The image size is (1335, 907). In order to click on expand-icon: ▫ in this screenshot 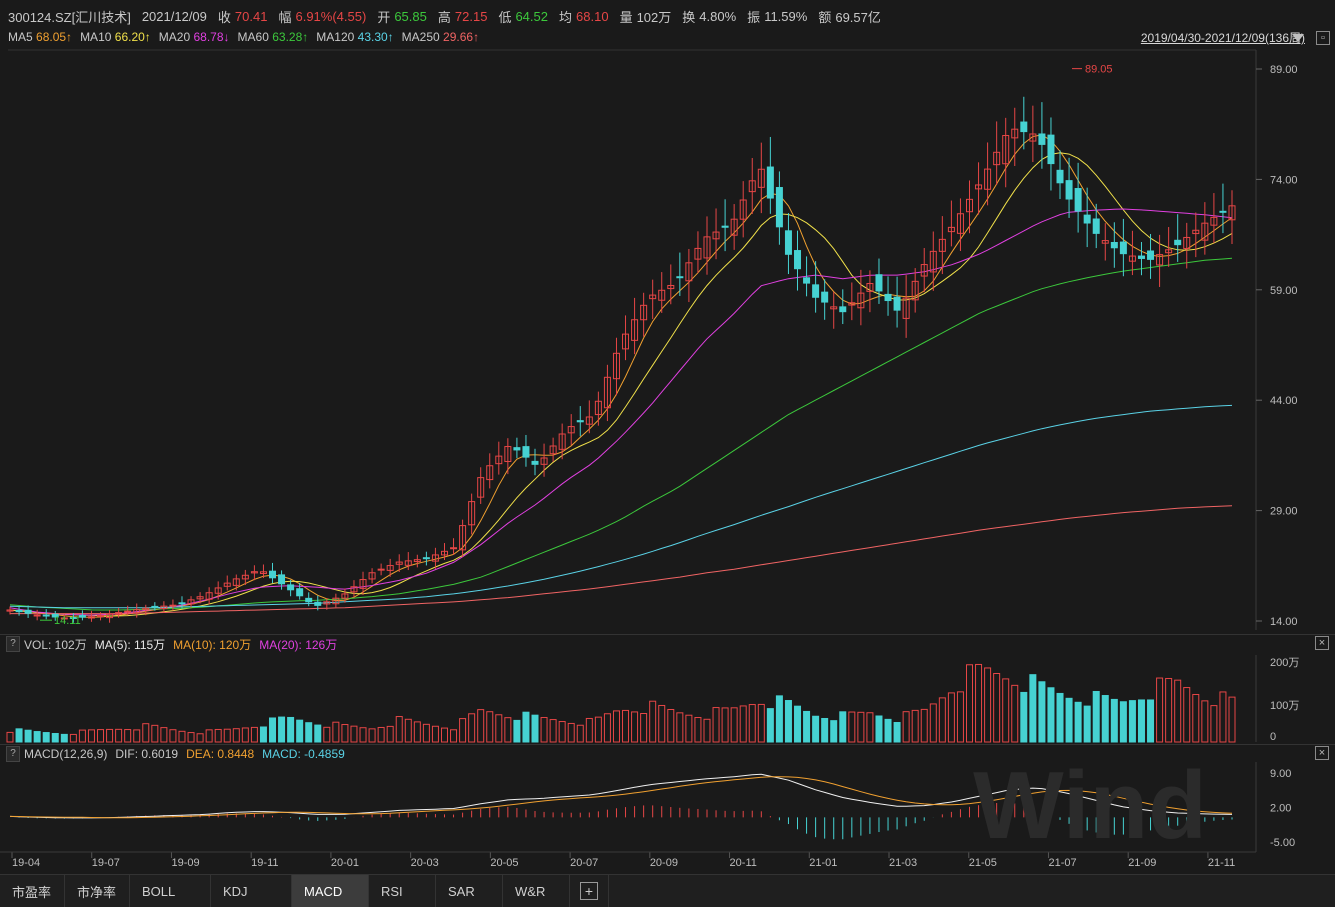, I will do `click(1323, 38)`.